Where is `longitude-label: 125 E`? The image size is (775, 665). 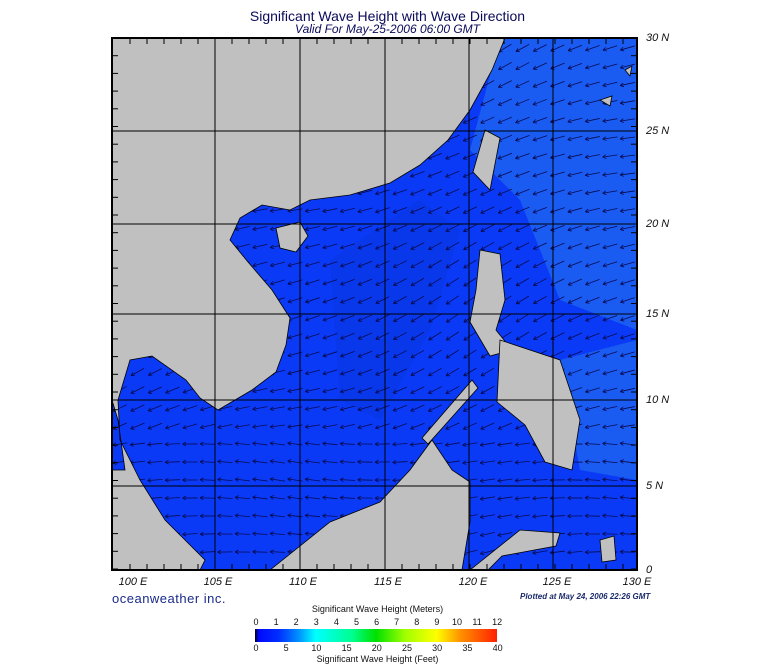
longitude-label: 125 E is located at coordinates (557, 582).